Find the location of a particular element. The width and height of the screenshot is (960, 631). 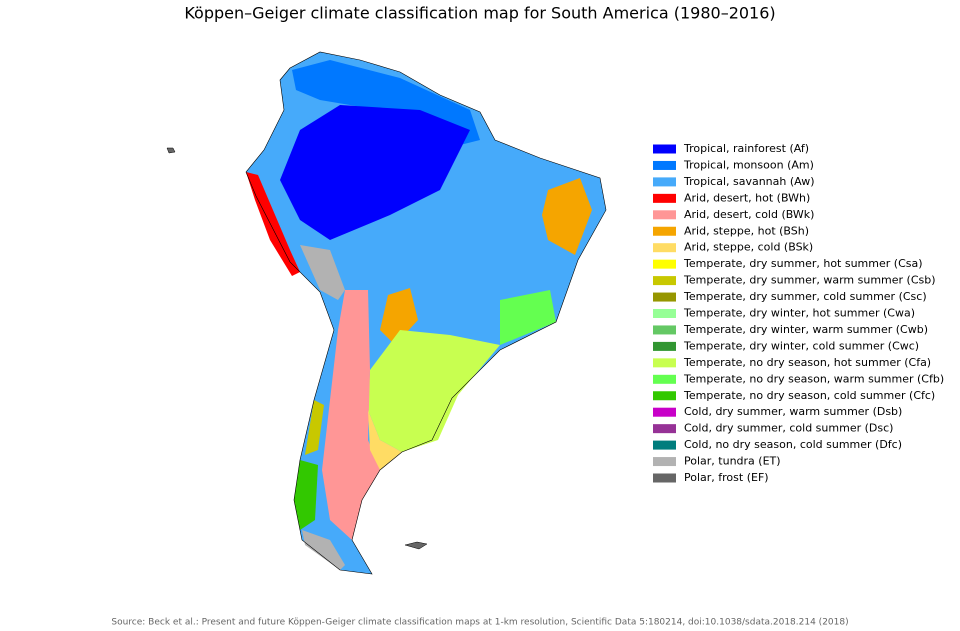

legend-label: Temperate, dry summer, hot summer (Csa) is located at coordinates (803, 263).